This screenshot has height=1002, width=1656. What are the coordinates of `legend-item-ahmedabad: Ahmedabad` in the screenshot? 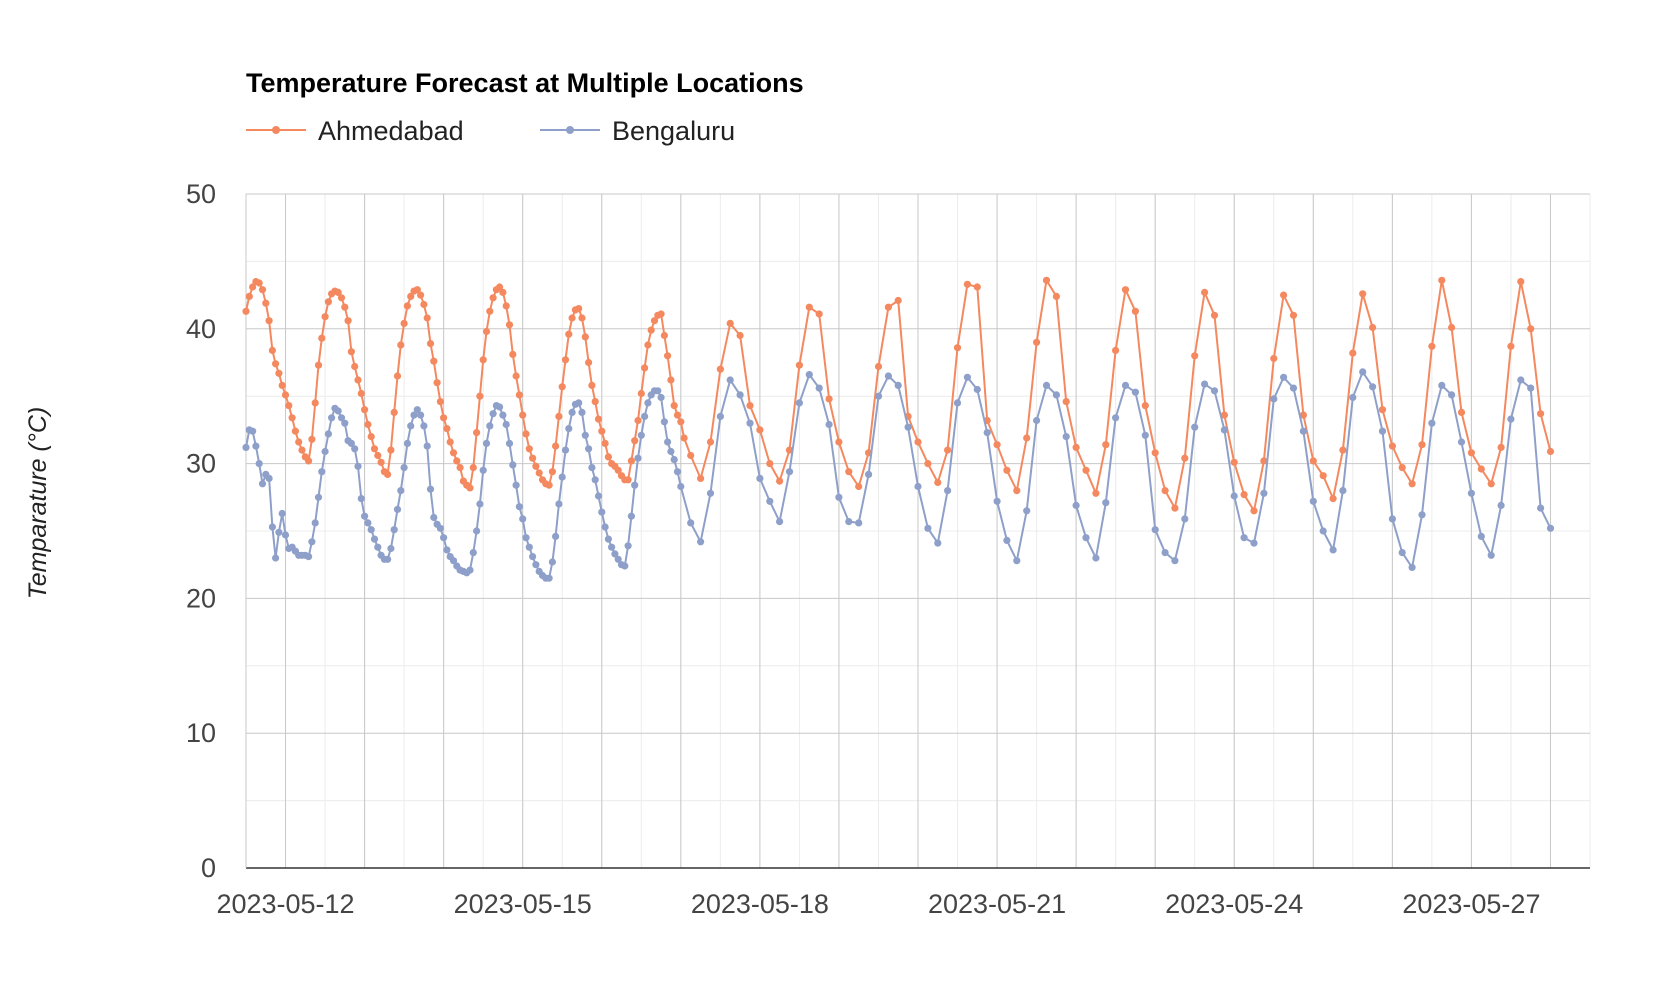 It's located at (355, 131).